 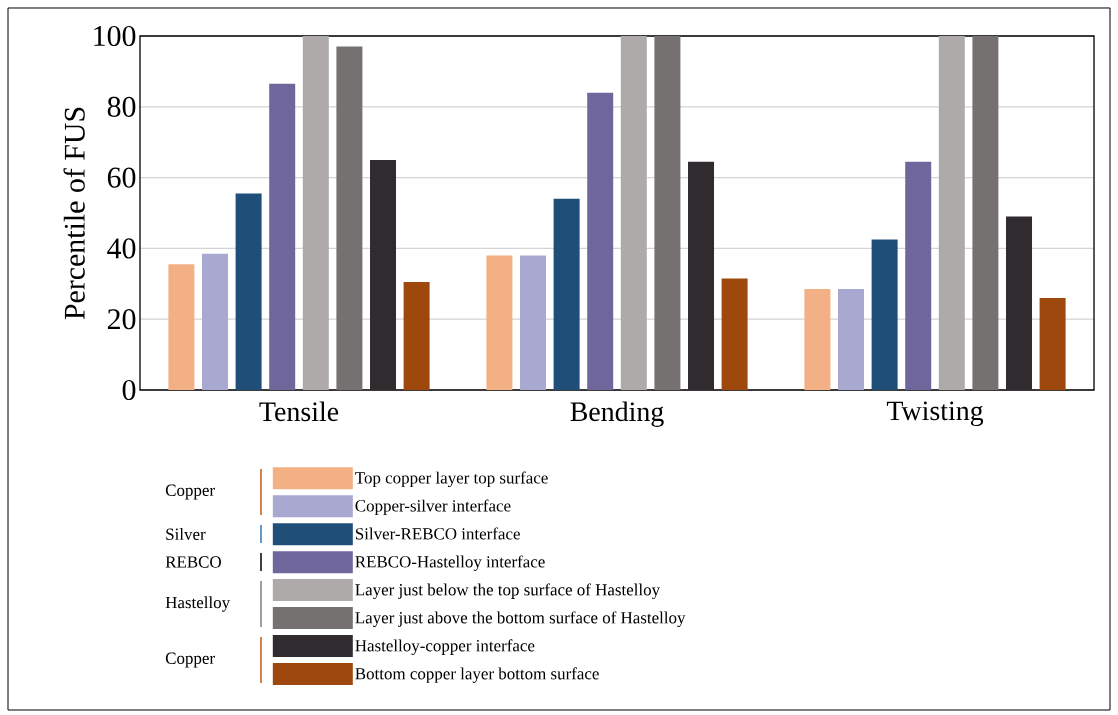 What do you see at coordinates (74, 213) in the screenshot?
I see `y-axis-title: Percentile of FUS` at bounding box center [74, 213].